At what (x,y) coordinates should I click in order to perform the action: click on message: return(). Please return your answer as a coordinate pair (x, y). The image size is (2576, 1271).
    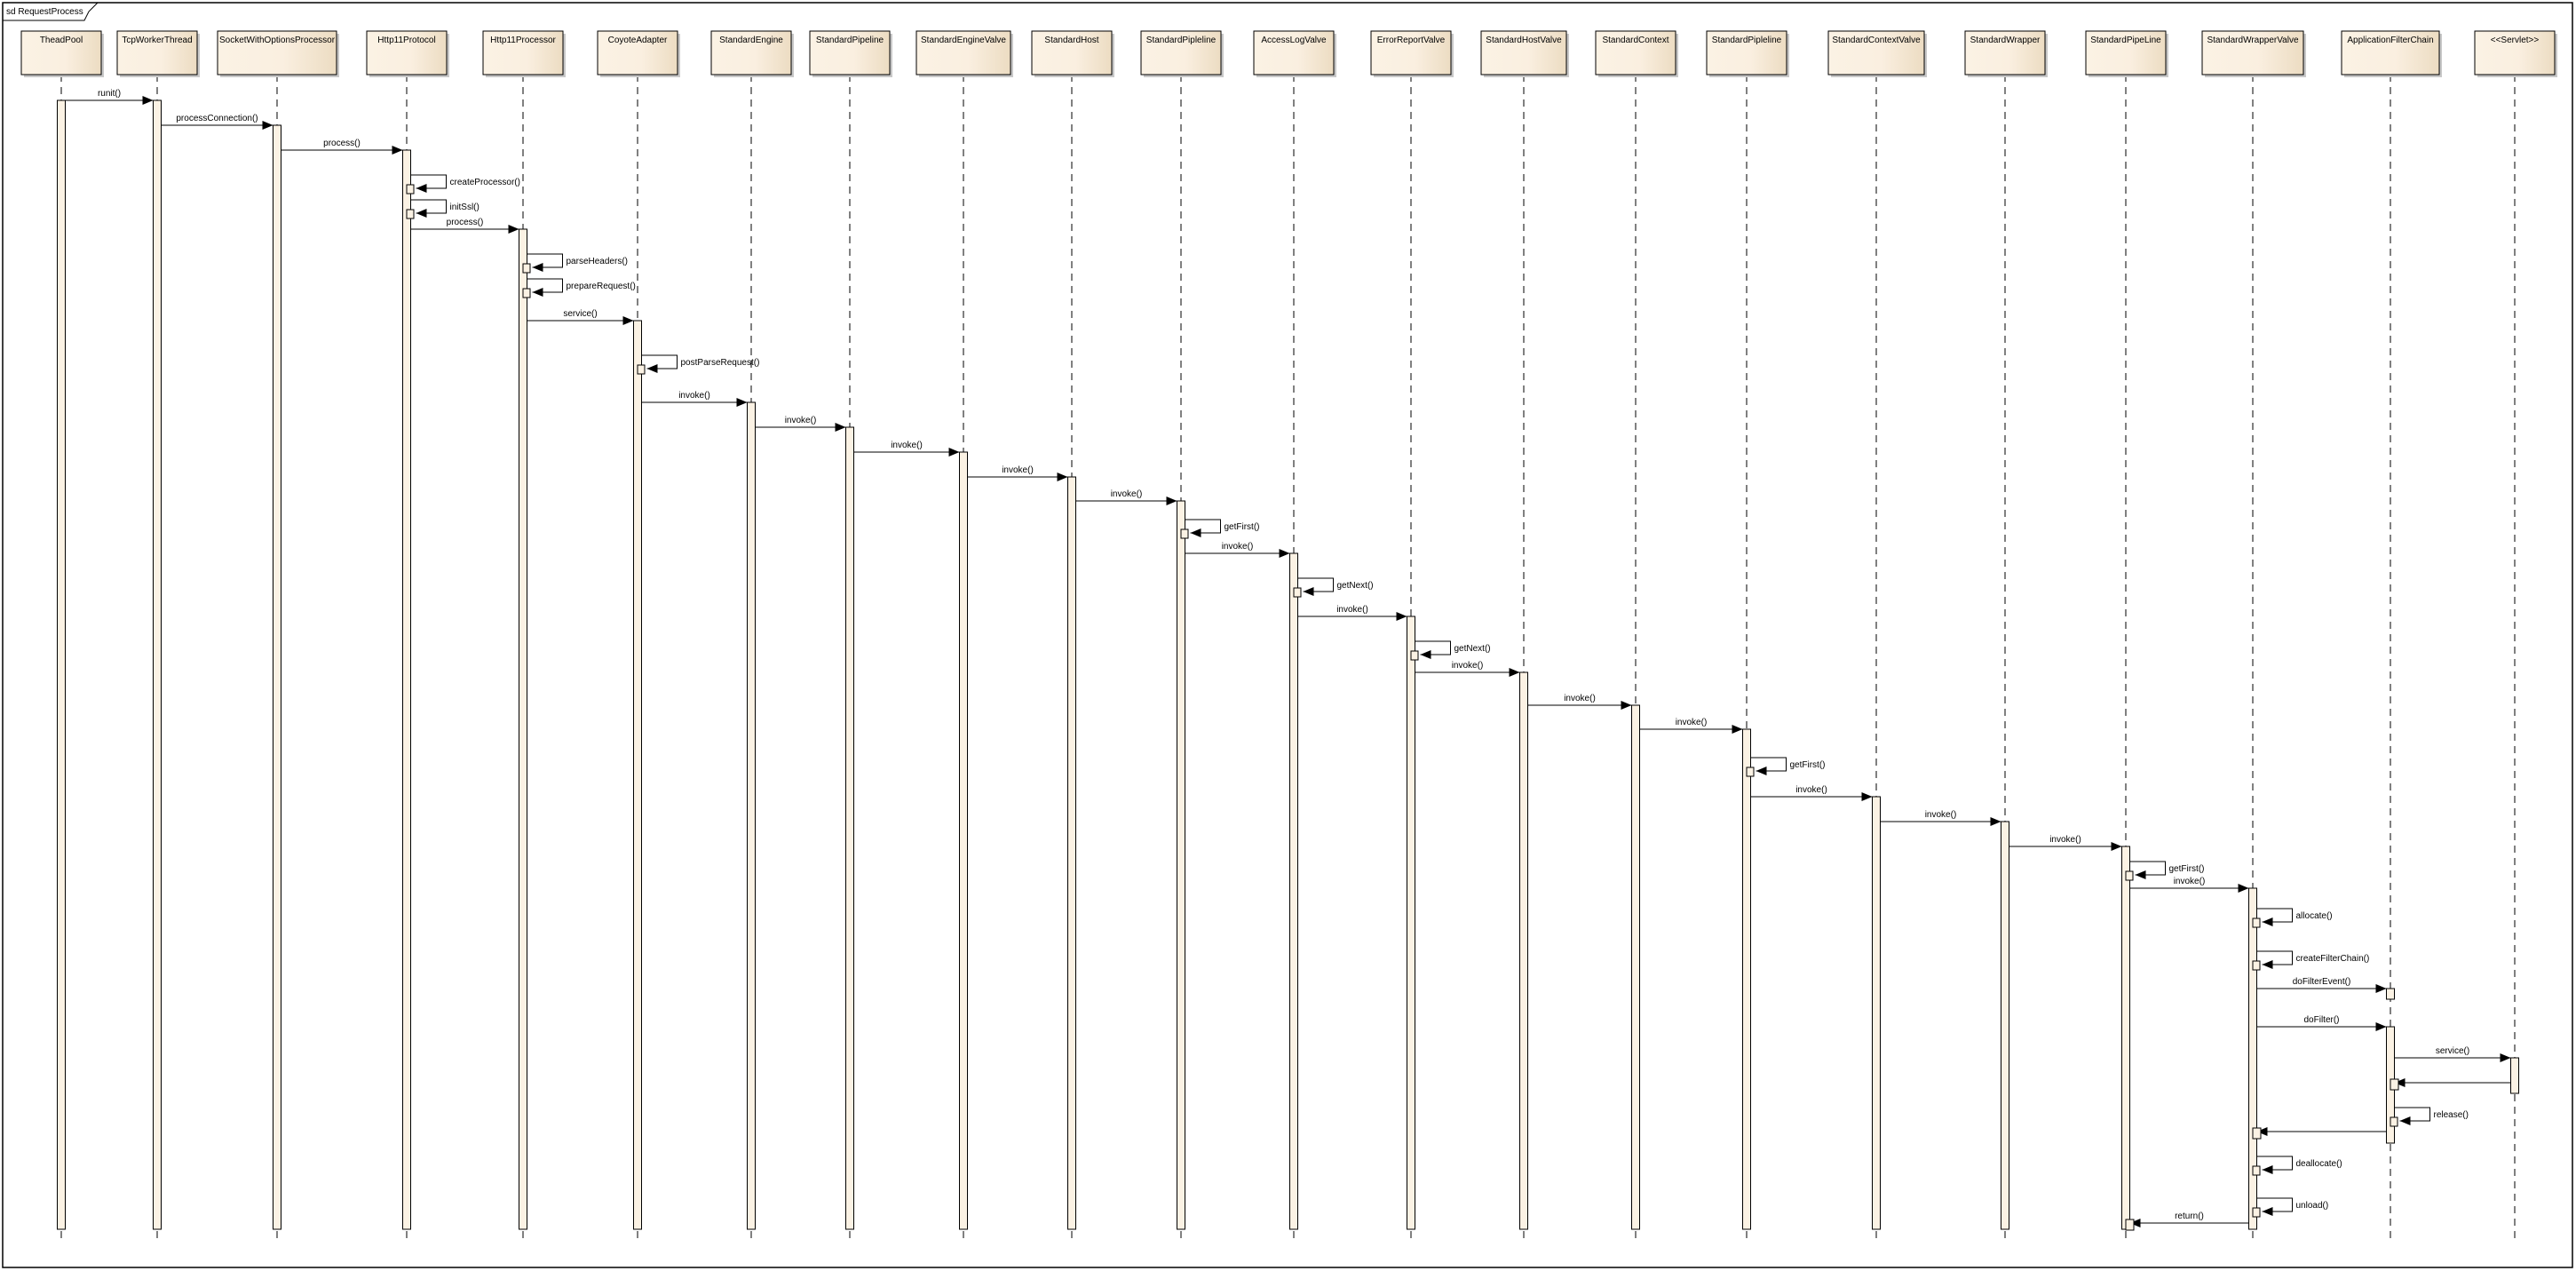
    Looking at the image, I should click on (2187, 1221).